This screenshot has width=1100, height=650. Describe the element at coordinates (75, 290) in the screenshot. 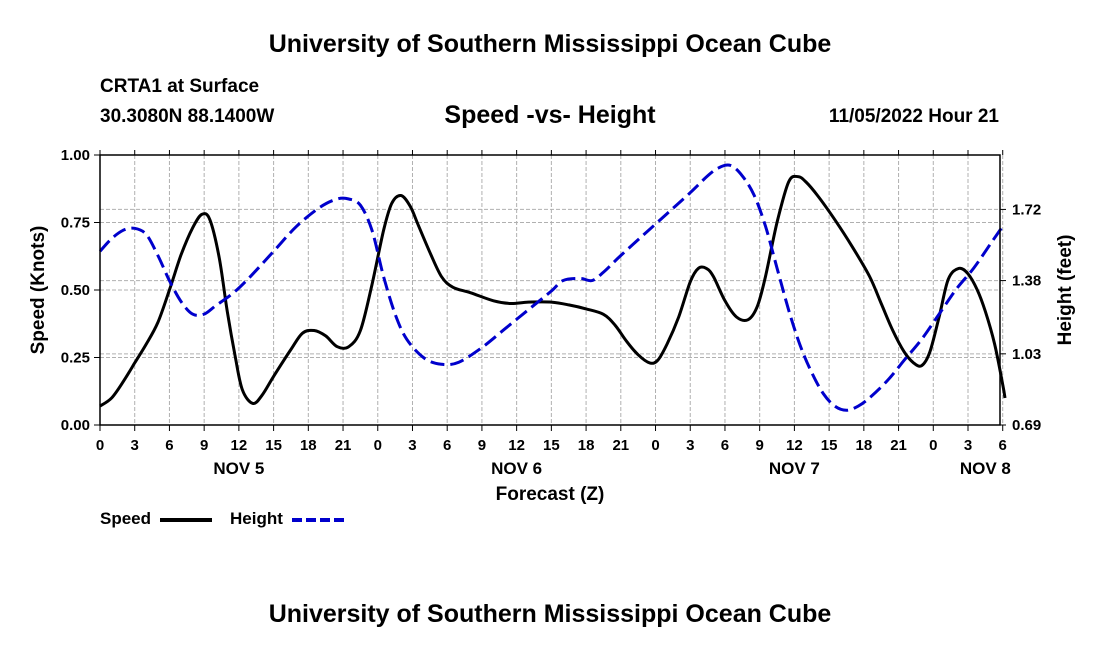

I see `y-tick-label: 0.50` at that location.